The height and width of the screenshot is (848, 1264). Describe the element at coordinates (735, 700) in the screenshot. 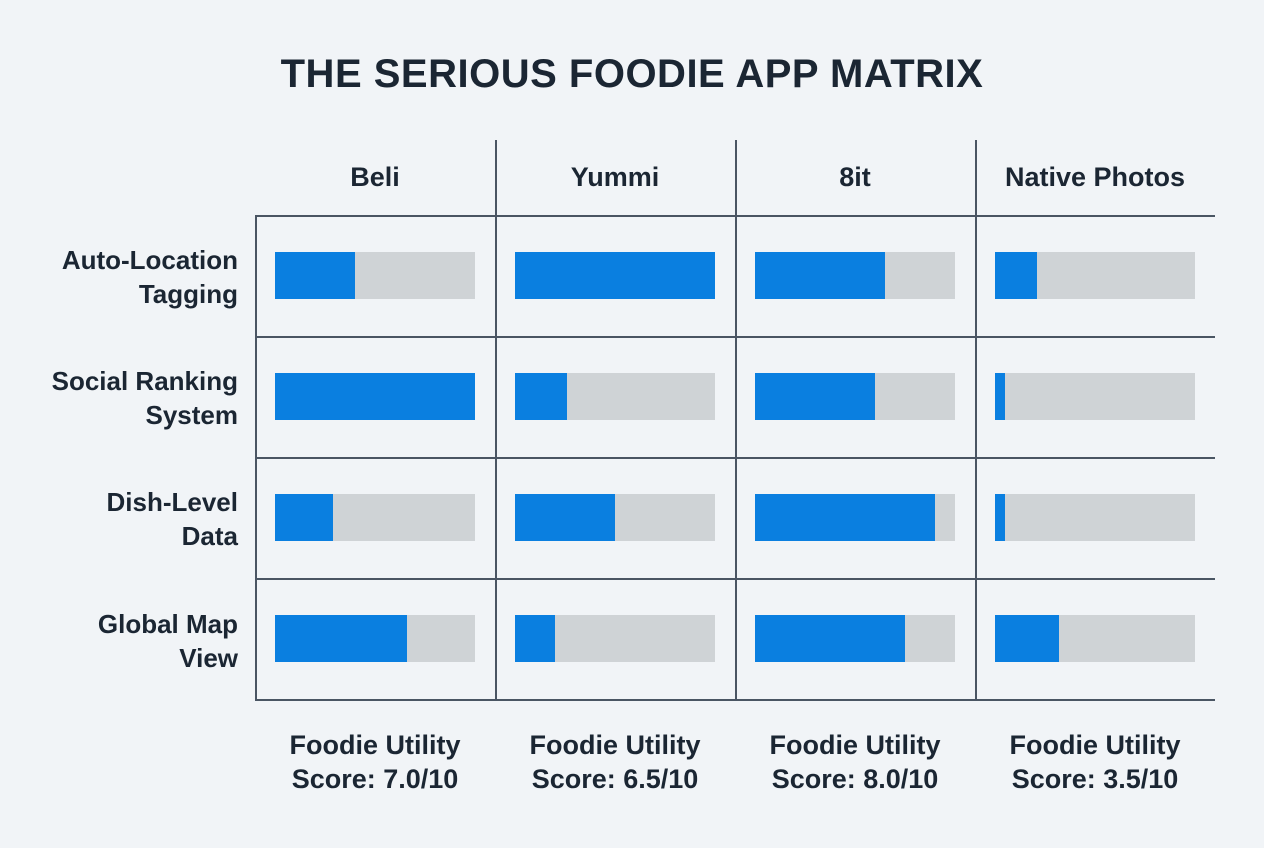

I see `grid-row-line` at that location.